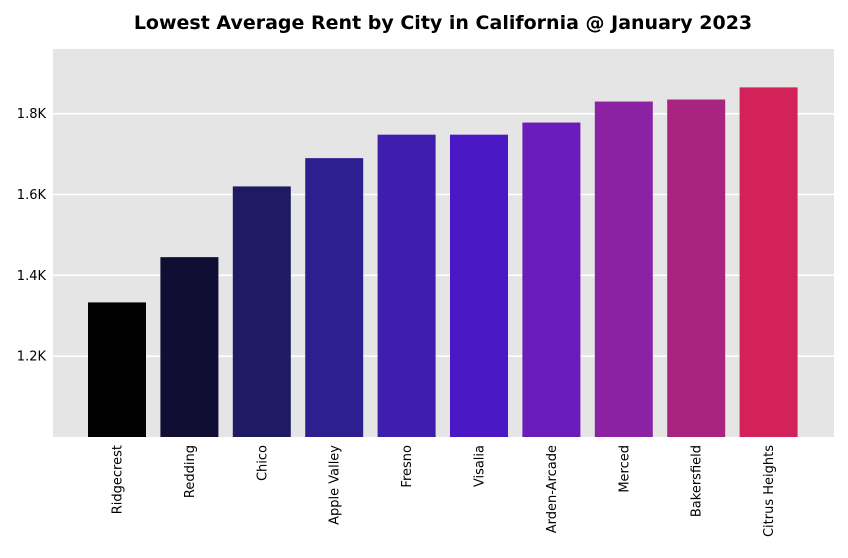 Image resolution: width=848 pixels, height=558 pixels. I want to click on x-tick-label: Chico, so click(262, 463).